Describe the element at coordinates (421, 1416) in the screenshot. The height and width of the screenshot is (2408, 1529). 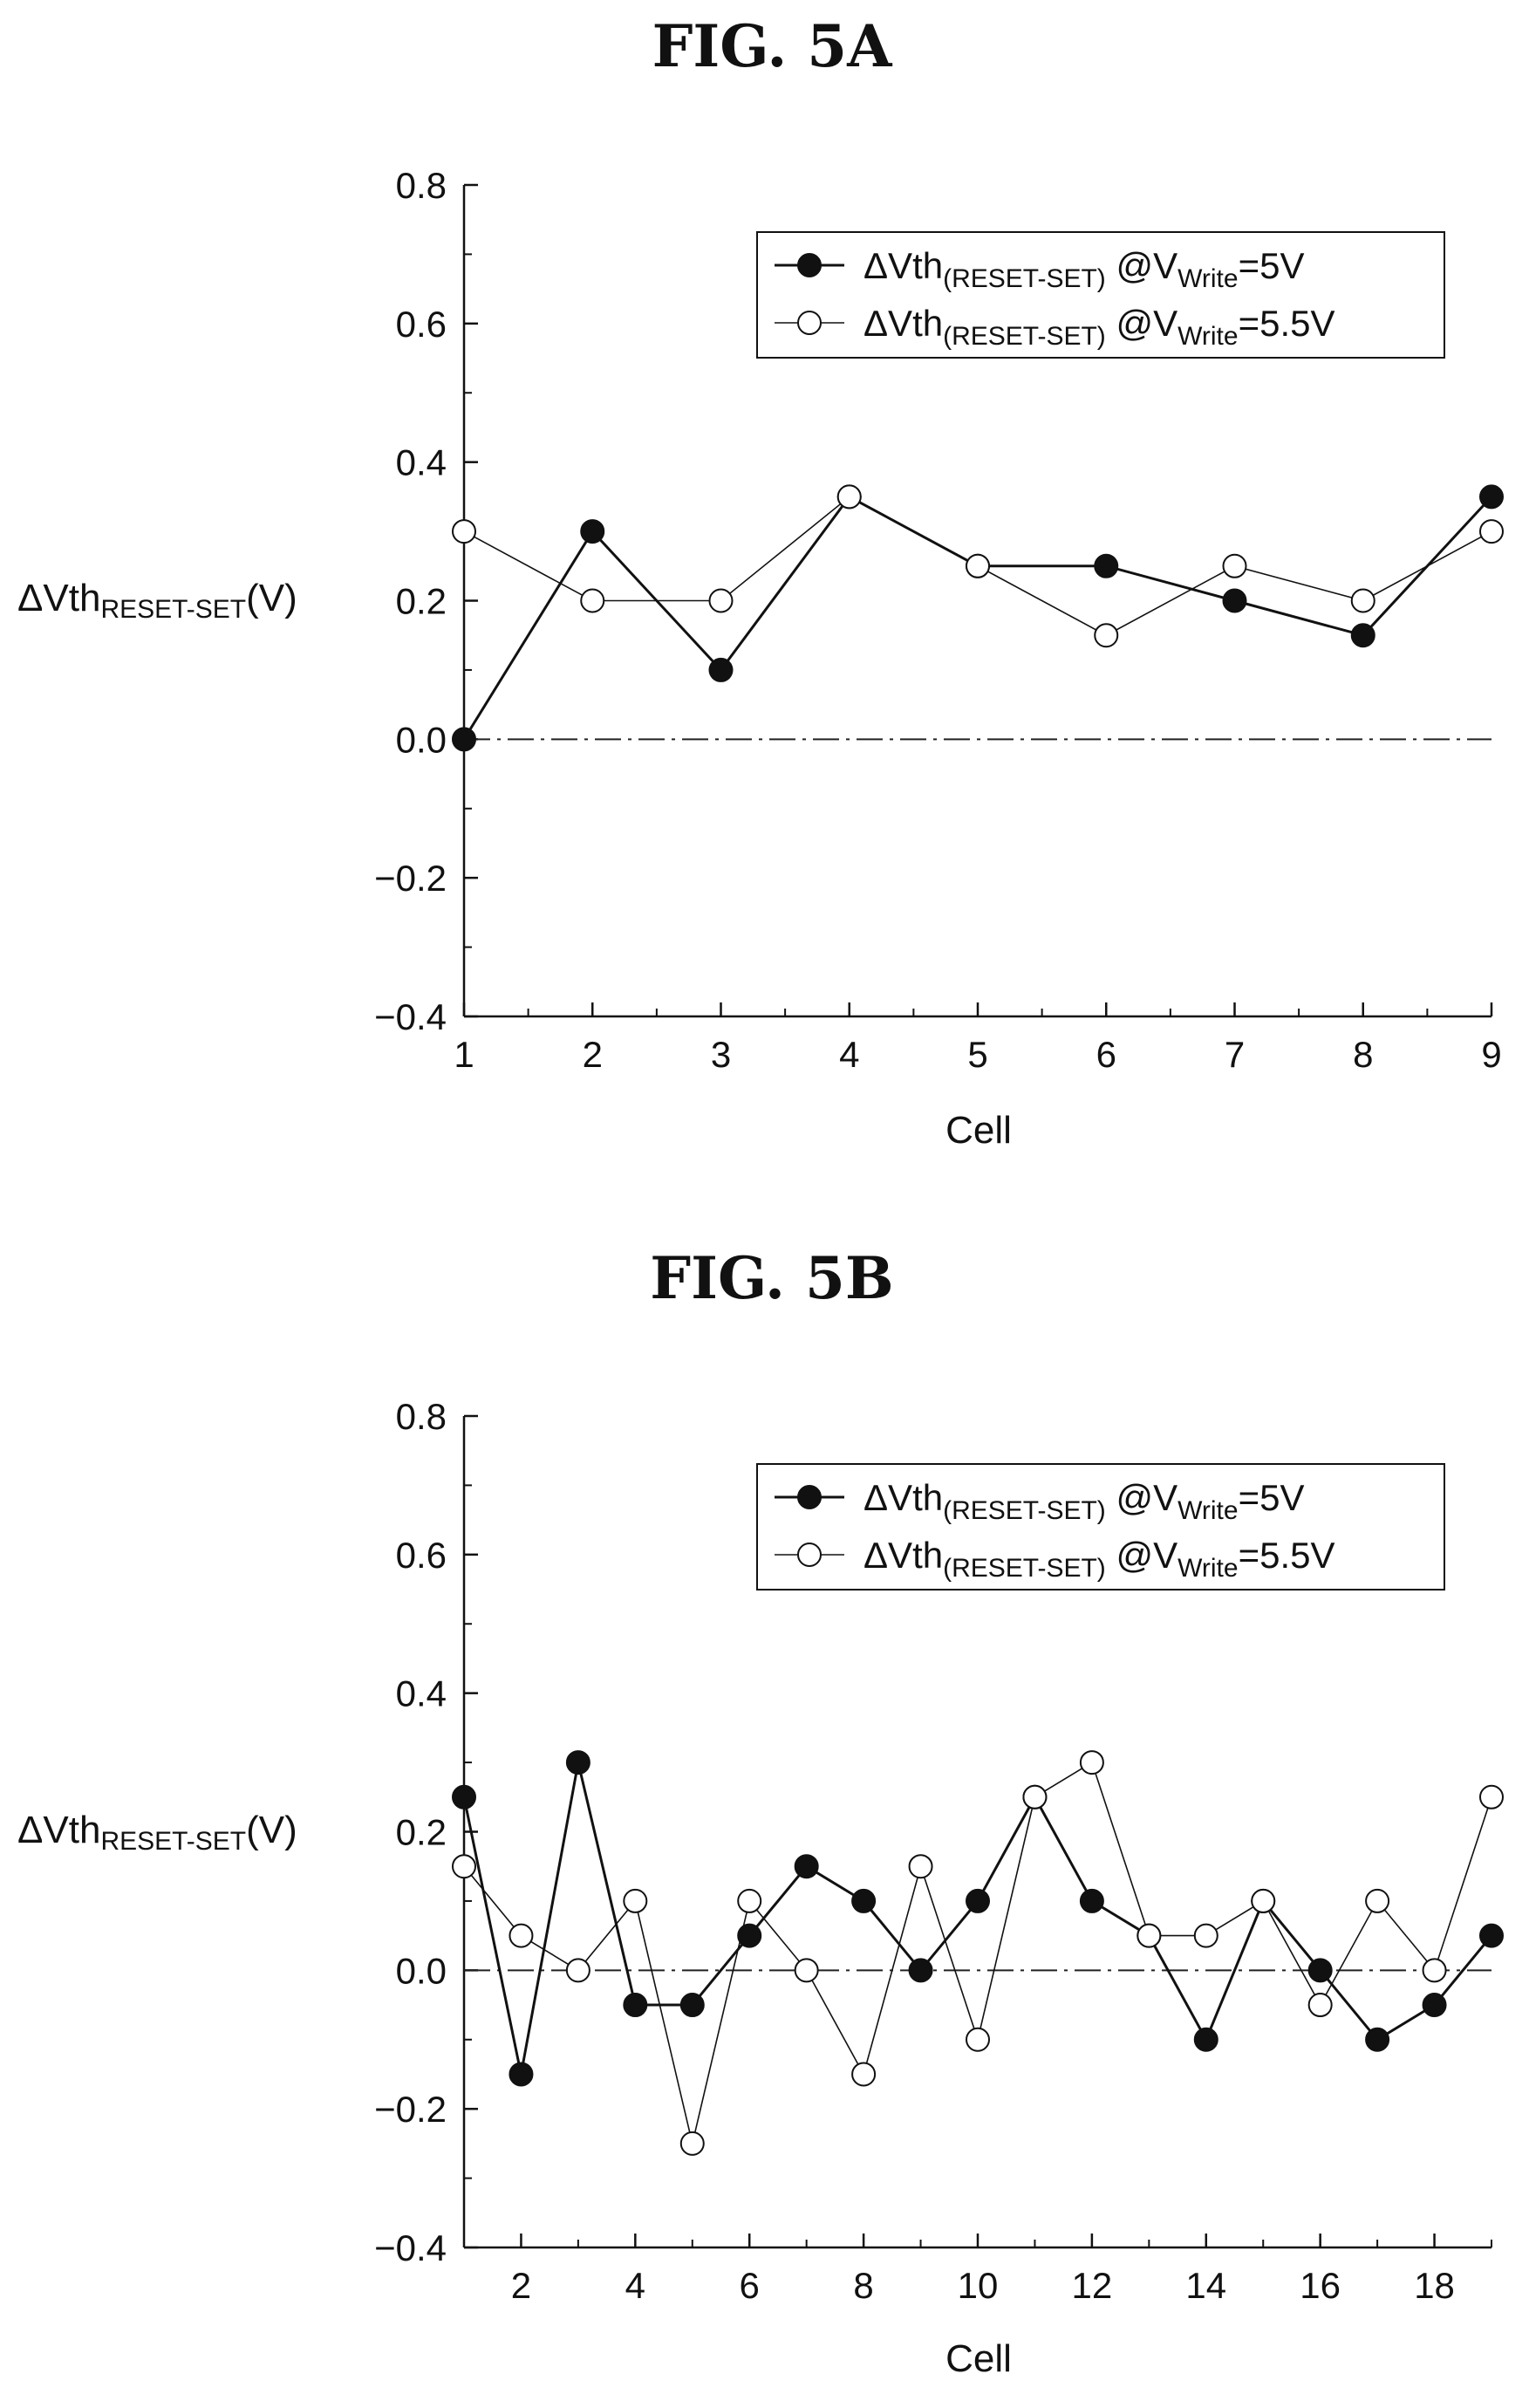
I see `y-tick-label: 0.8` at that location.